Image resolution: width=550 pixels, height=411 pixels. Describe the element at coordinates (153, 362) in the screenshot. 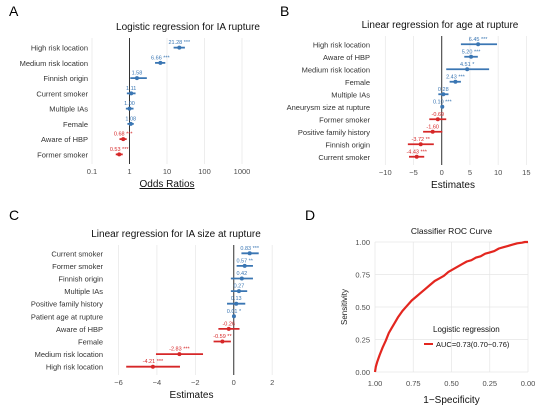

I see `value-label: -4.21 ***` at that location.